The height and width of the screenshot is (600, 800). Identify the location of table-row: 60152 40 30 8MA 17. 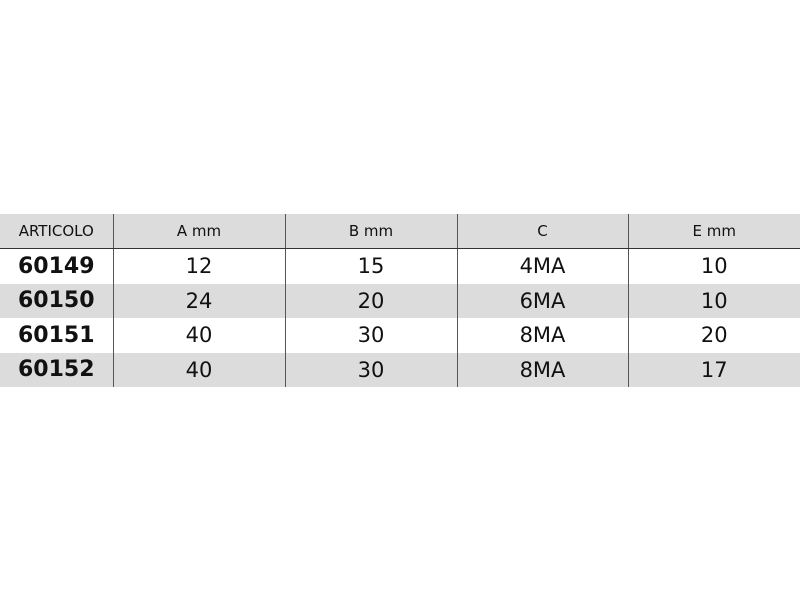
(400, 369).